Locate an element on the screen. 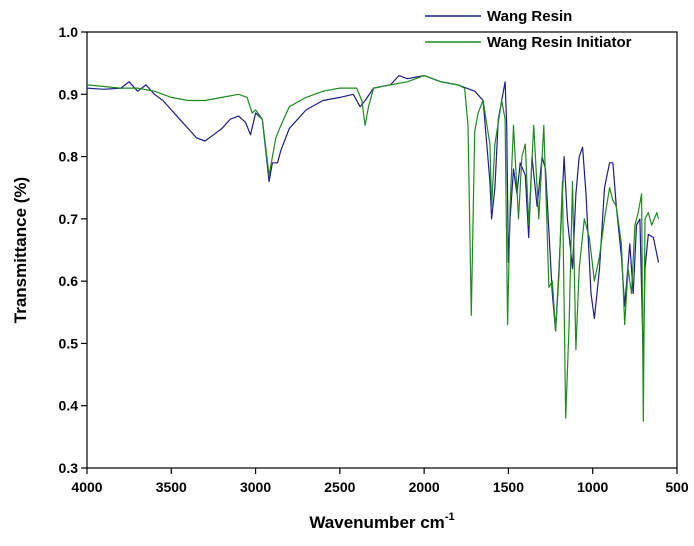  x-tick-label: 4000 is located at coordinates (86, 487).